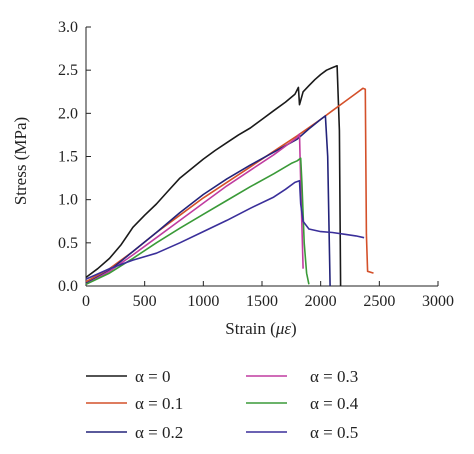 This screenshot has width=474, height=454. I want to click on y-tick-label: 1.0, so click(68, 200).